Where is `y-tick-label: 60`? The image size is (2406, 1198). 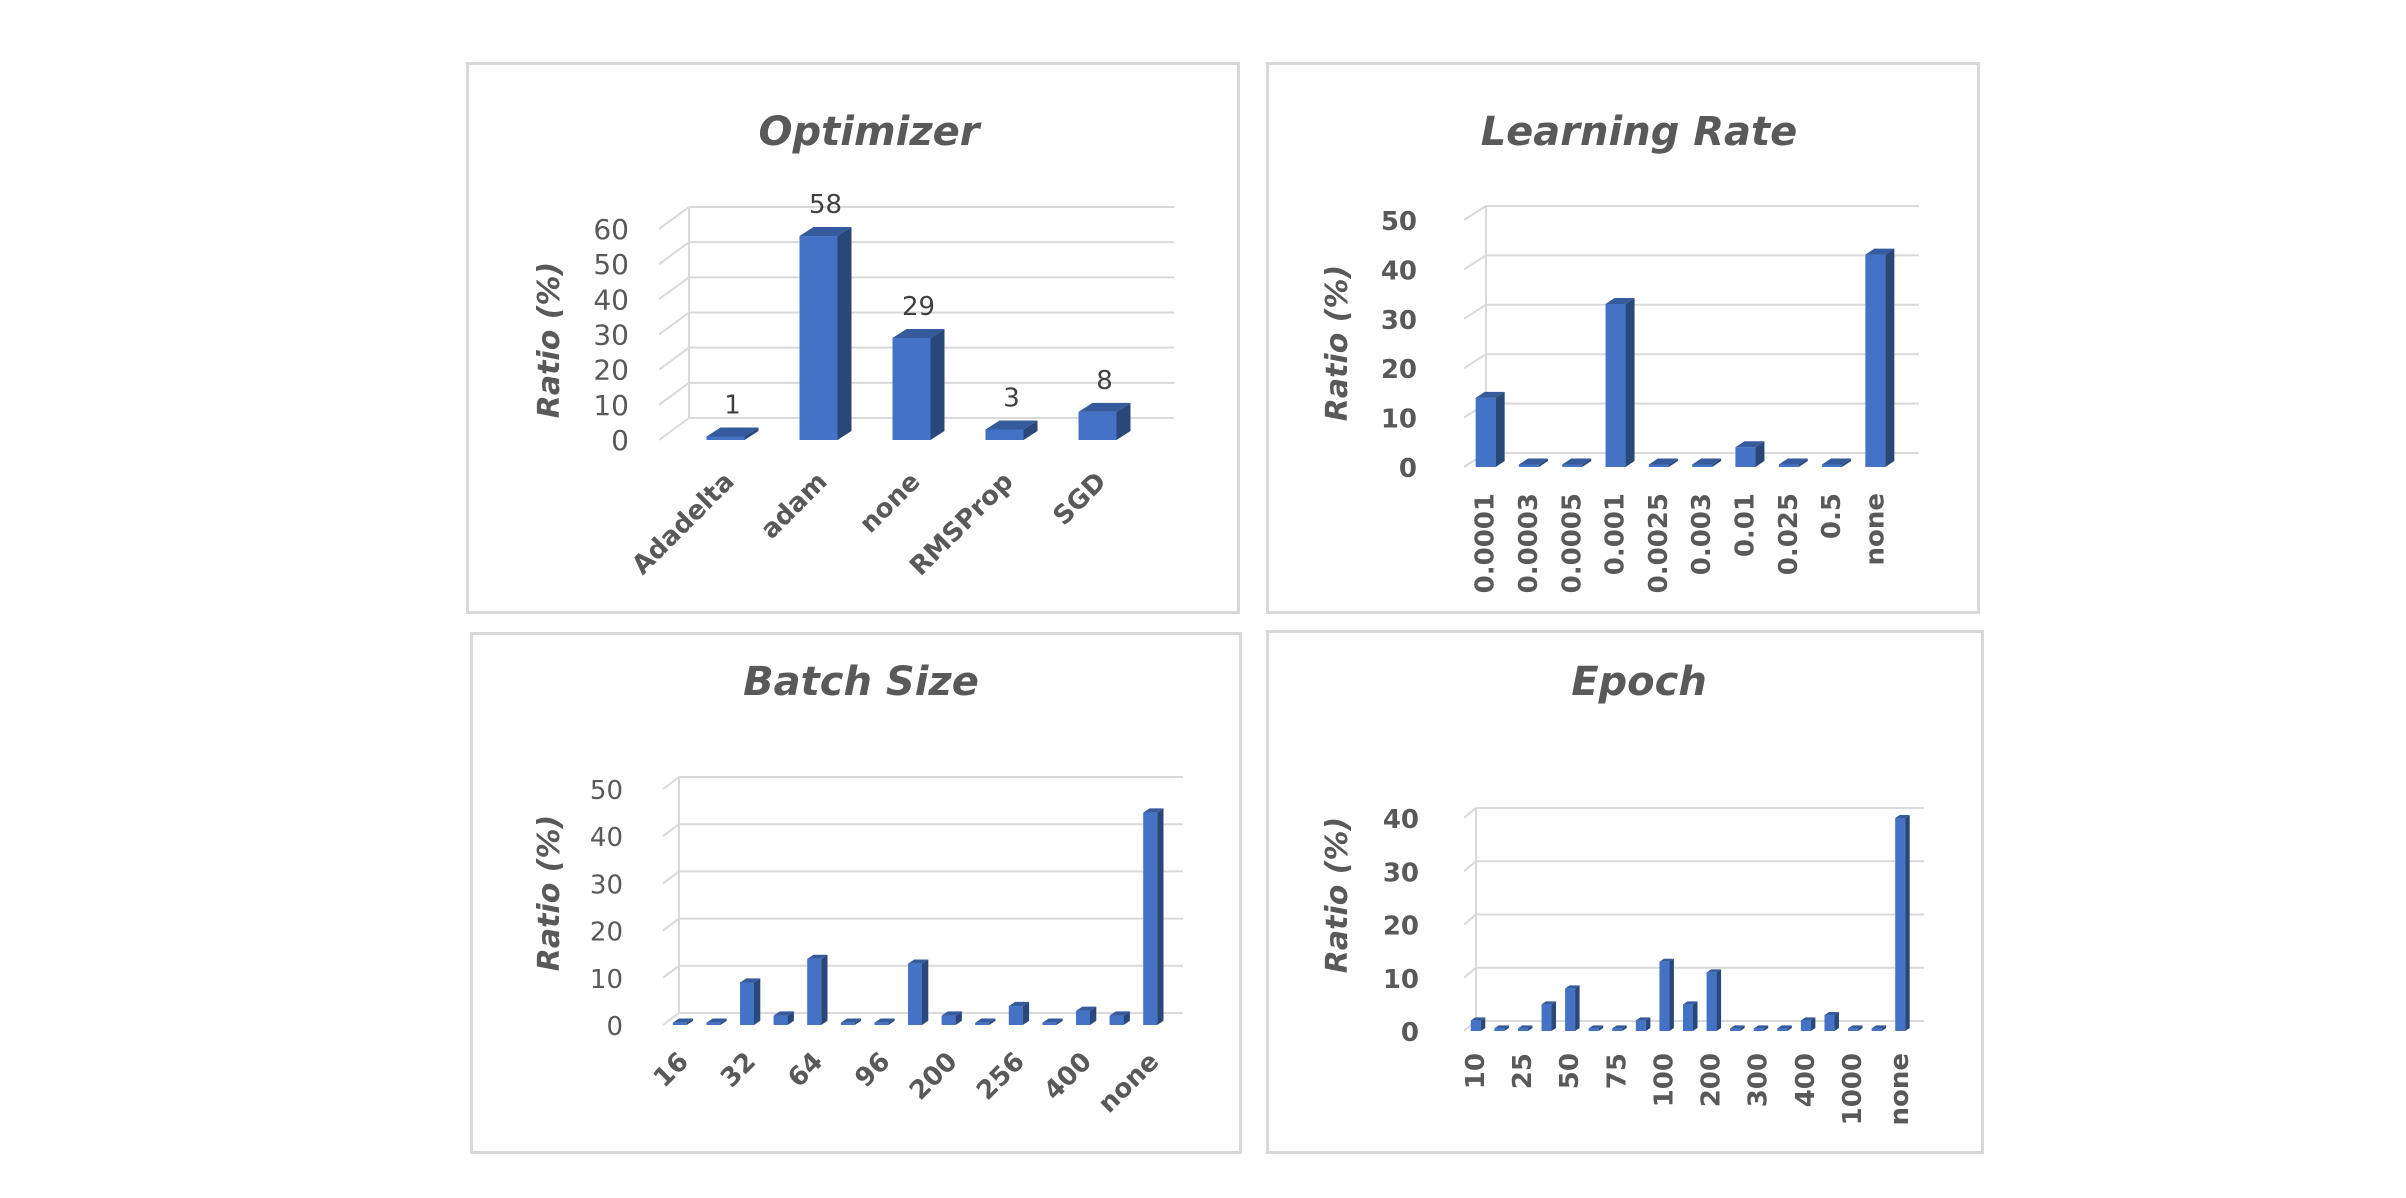
y-tick-label: 60 is located at coordinates (611, 229).